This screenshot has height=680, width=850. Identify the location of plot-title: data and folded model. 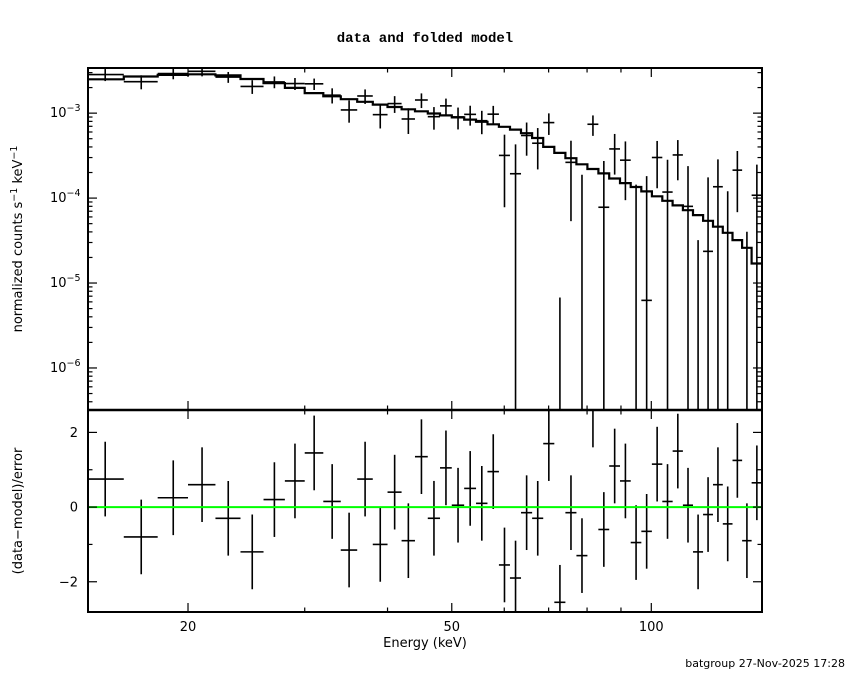
(425, 39).